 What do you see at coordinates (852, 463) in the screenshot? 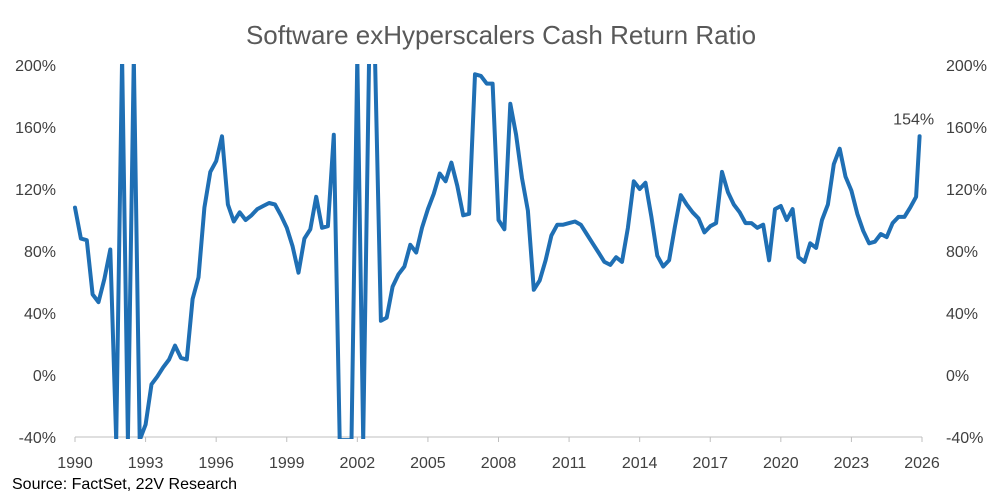
I see `x-tick-label: 2023` at bounding box center [852, 463].